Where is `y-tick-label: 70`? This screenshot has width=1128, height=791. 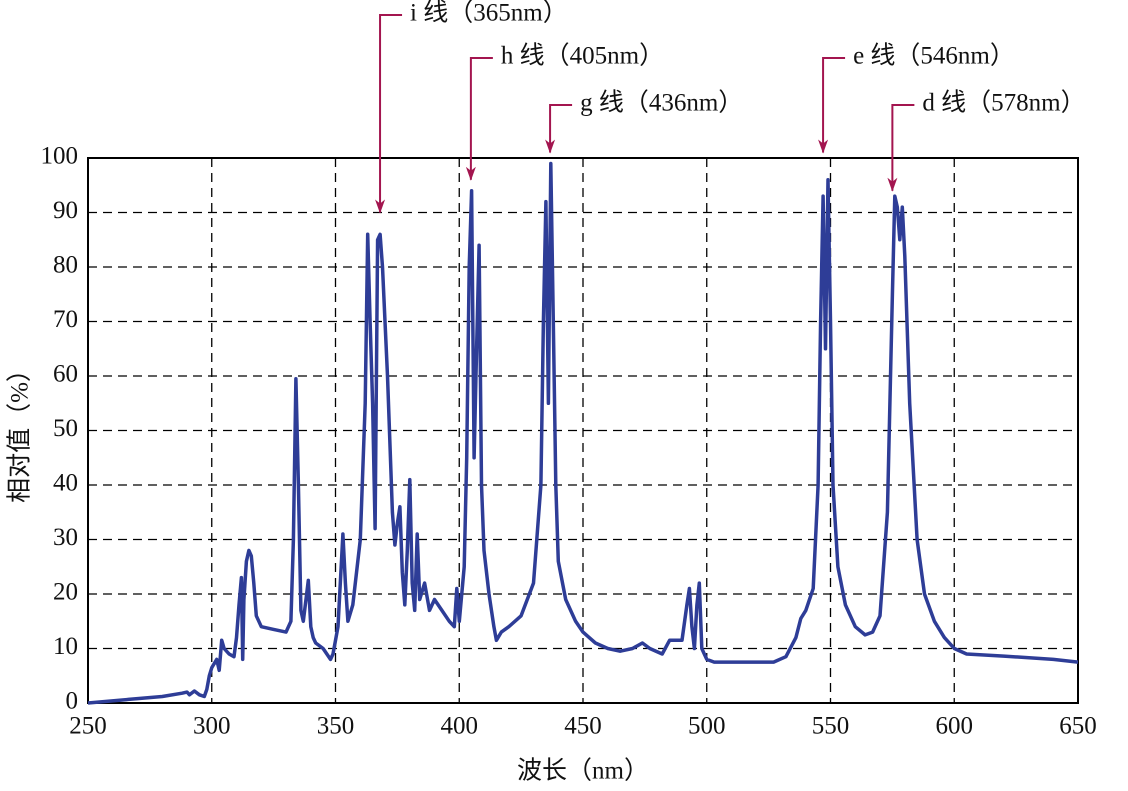
y-tick-label: 70 is located at coordinates (65, 319).